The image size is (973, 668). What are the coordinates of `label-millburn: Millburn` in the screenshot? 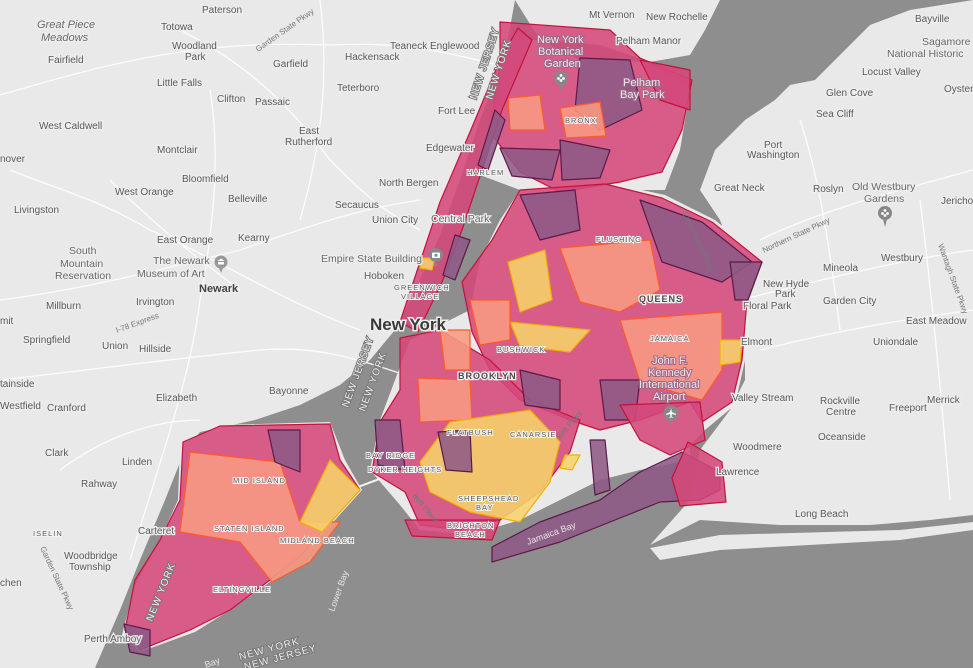 It's located at (63, 306).